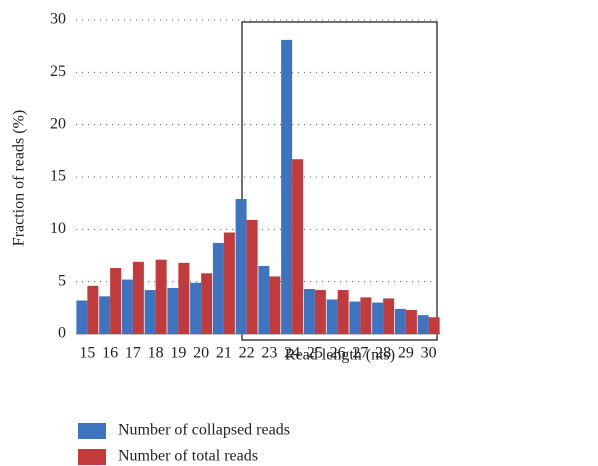 This screenshot has width=598, height=466. What do you see at coordinates (315, 353) in the screenshot?
I see `x-tick-label: 25` at bounding box center [315, 353].